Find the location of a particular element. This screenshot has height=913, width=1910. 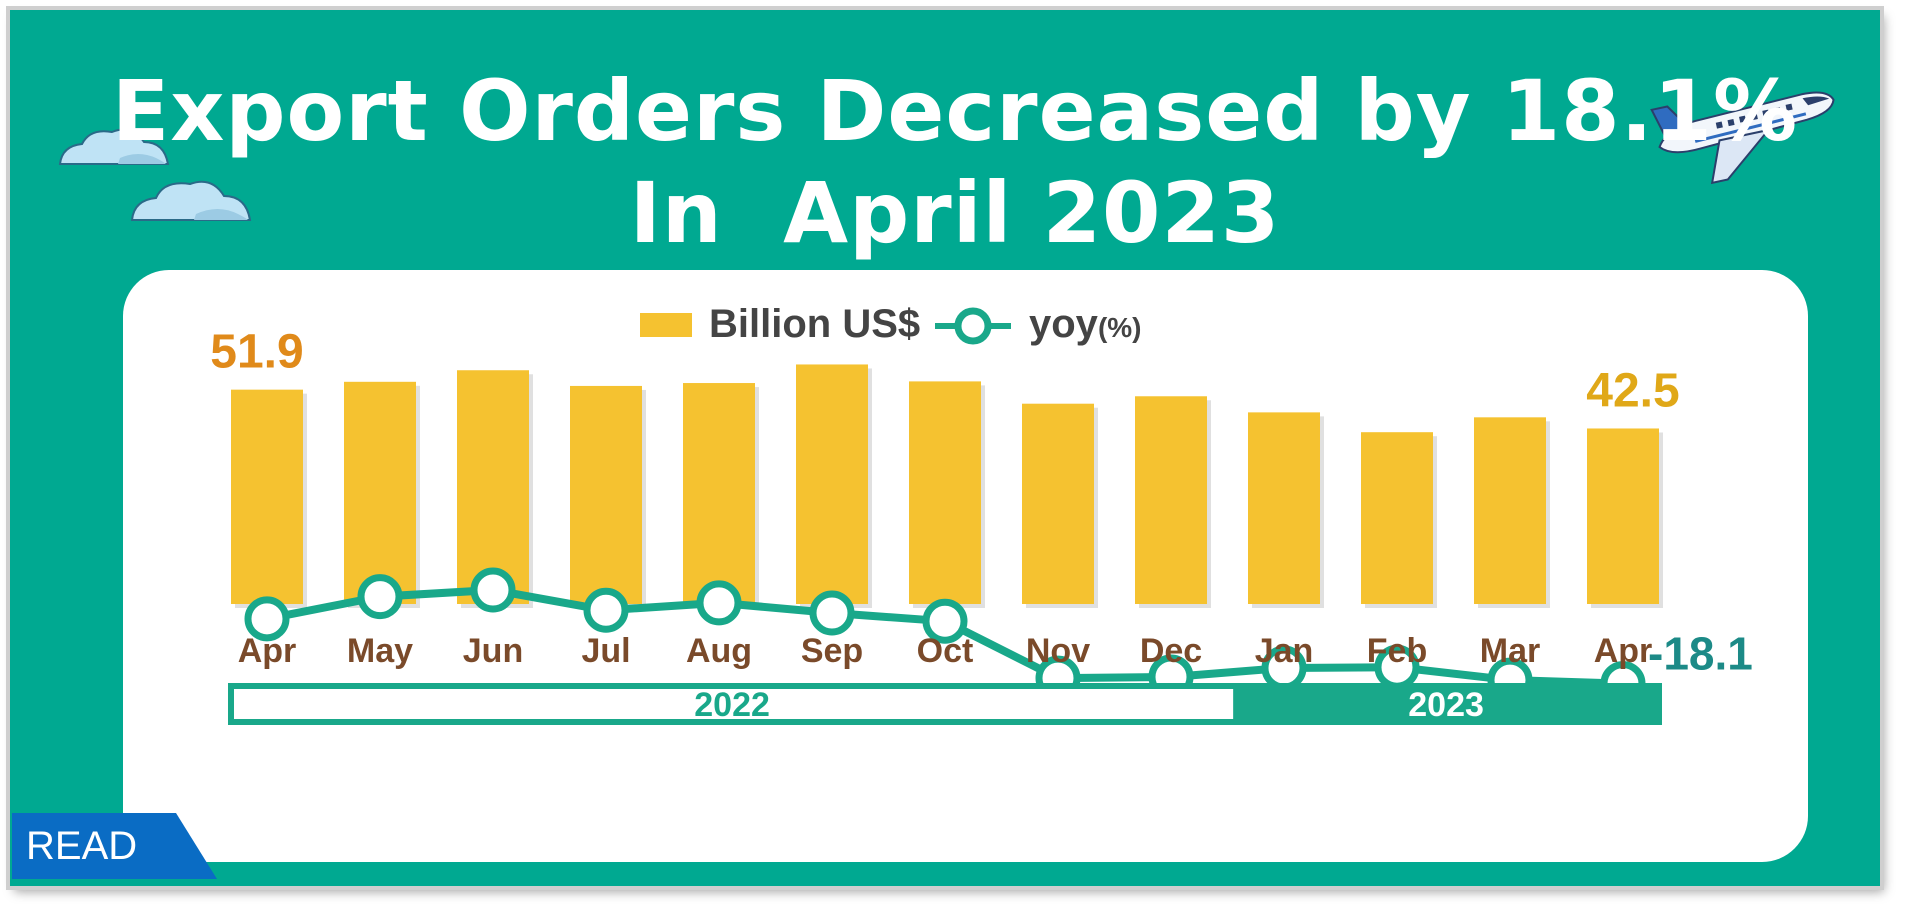

year-band-2023 is located at coordinates (1446, 704).